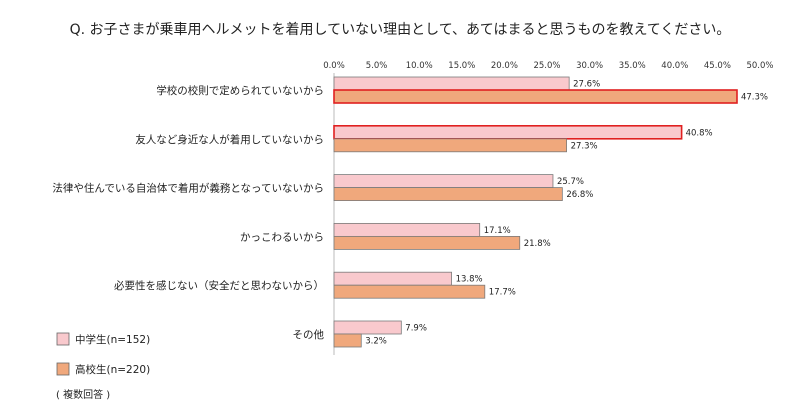 The width and height of the screenshot is (800, 419). I want to click on category-label: かっこわるいから, so click(282, 237).